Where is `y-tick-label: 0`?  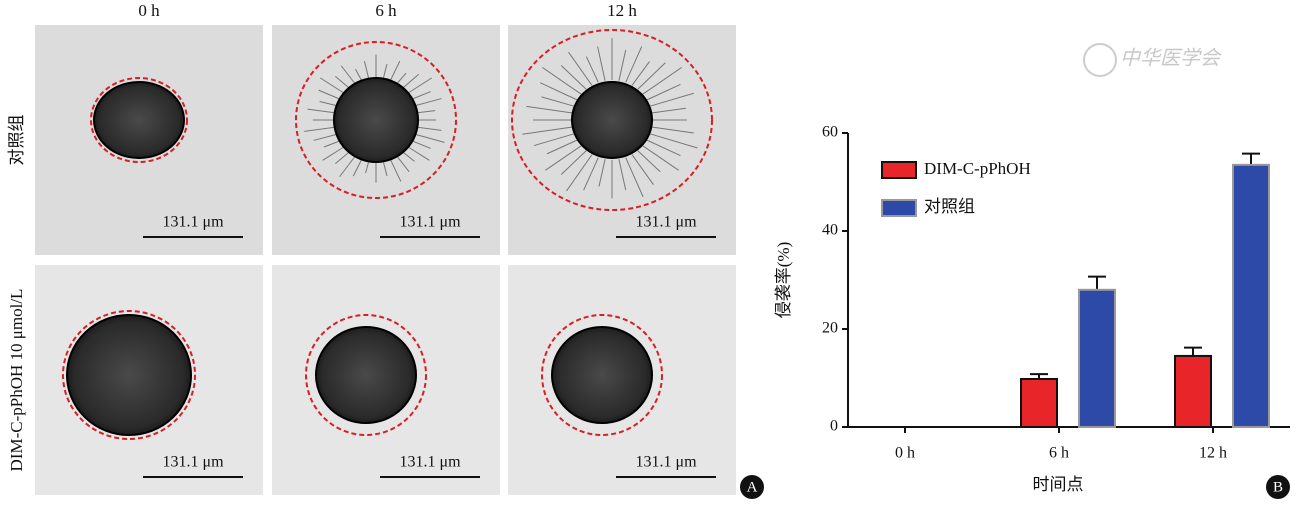
y-tick-label: 0 is located at coordinates (834, 426).